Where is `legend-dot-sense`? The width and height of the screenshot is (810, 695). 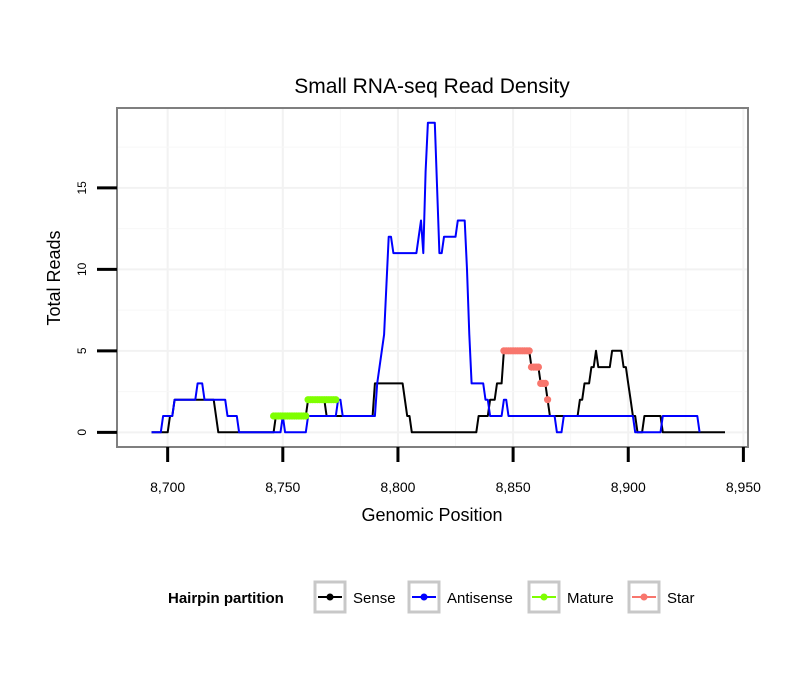
legend-dot-sense is located at coordinates (330, 597).